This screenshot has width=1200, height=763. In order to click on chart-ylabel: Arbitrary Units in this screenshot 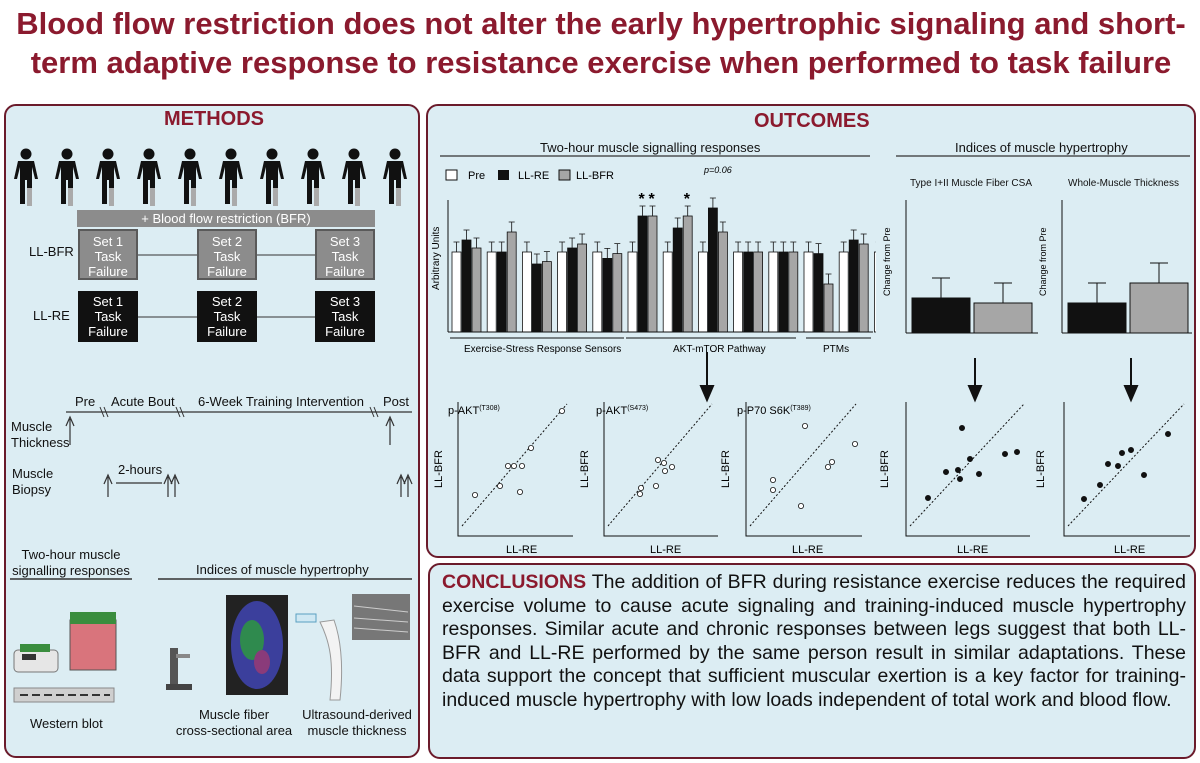, I will do `click(436, 258)`.